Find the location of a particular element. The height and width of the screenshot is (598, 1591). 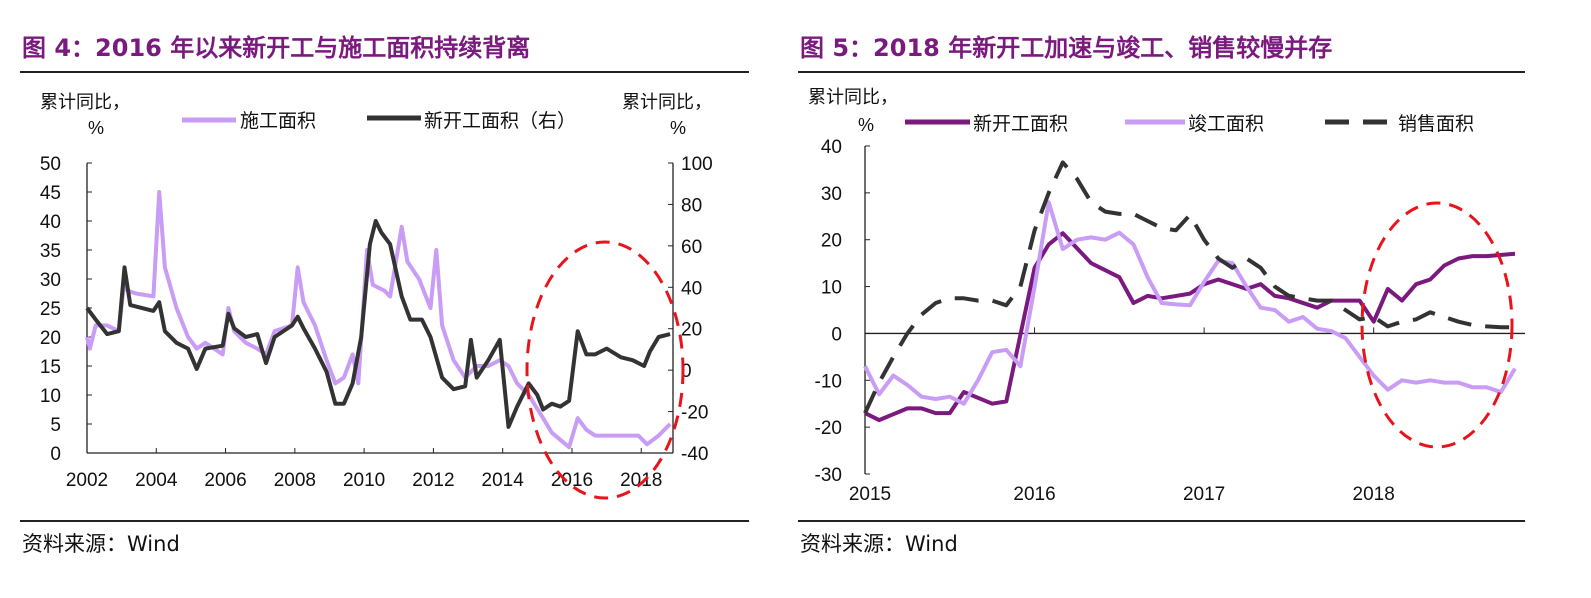

y-tick-label: 40 is located at coordinates (831, 147).